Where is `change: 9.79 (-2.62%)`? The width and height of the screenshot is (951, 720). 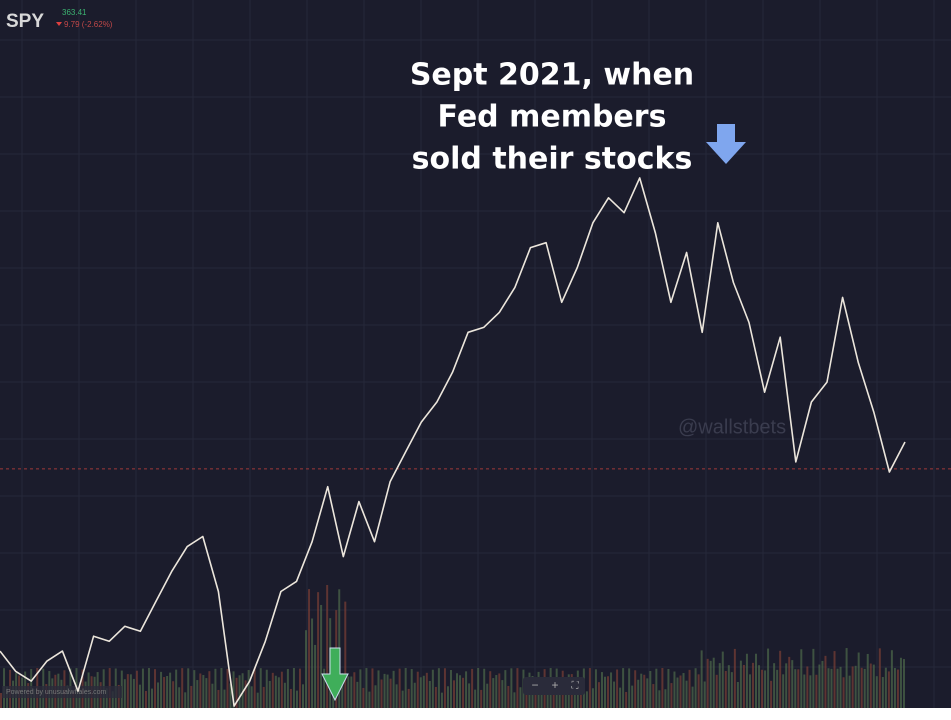 change: 9.79 (-2.62%) is located at coordinates (88, 24).